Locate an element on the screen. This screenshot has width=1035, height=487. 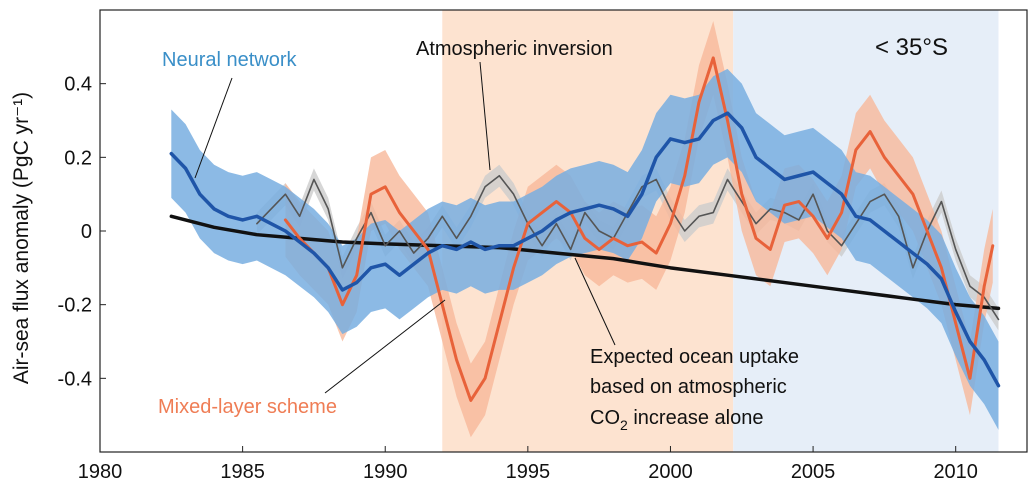
x-axis: 1980 1985 1990 1995 2000 2005 2010 is located at coordinates (528, 464).